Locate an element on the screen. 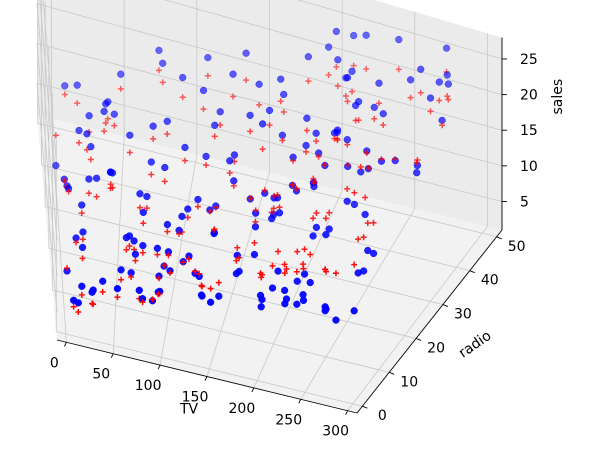  y-tick-mark is located at coordinates (365, 407).